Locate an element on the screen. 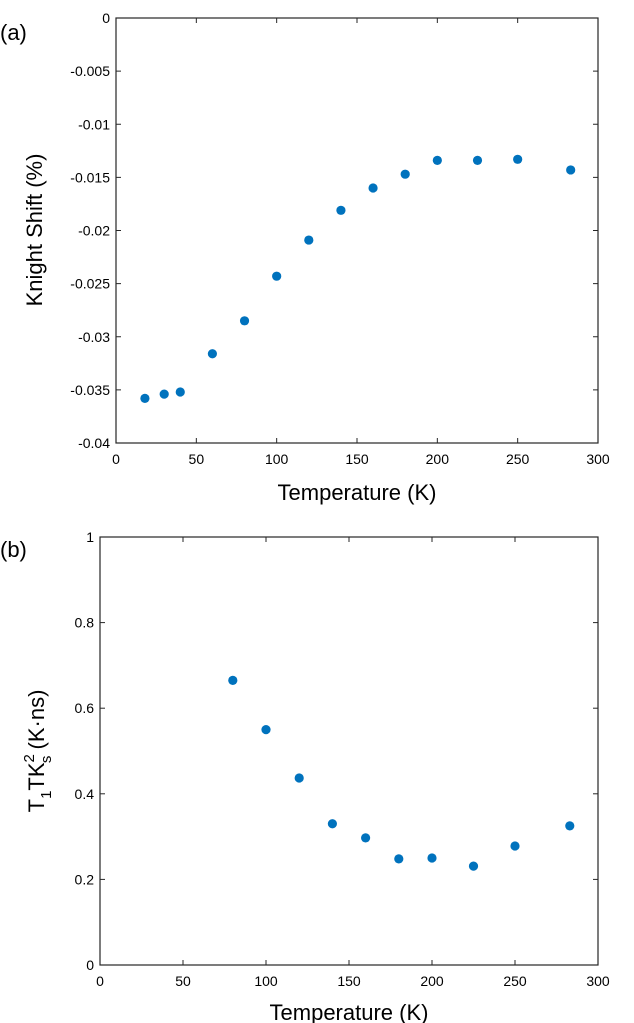 The width and height of the screenshot is (634, 1023). panel-a-y-tick-label: -0.03 is located at coordinates (94, 337).